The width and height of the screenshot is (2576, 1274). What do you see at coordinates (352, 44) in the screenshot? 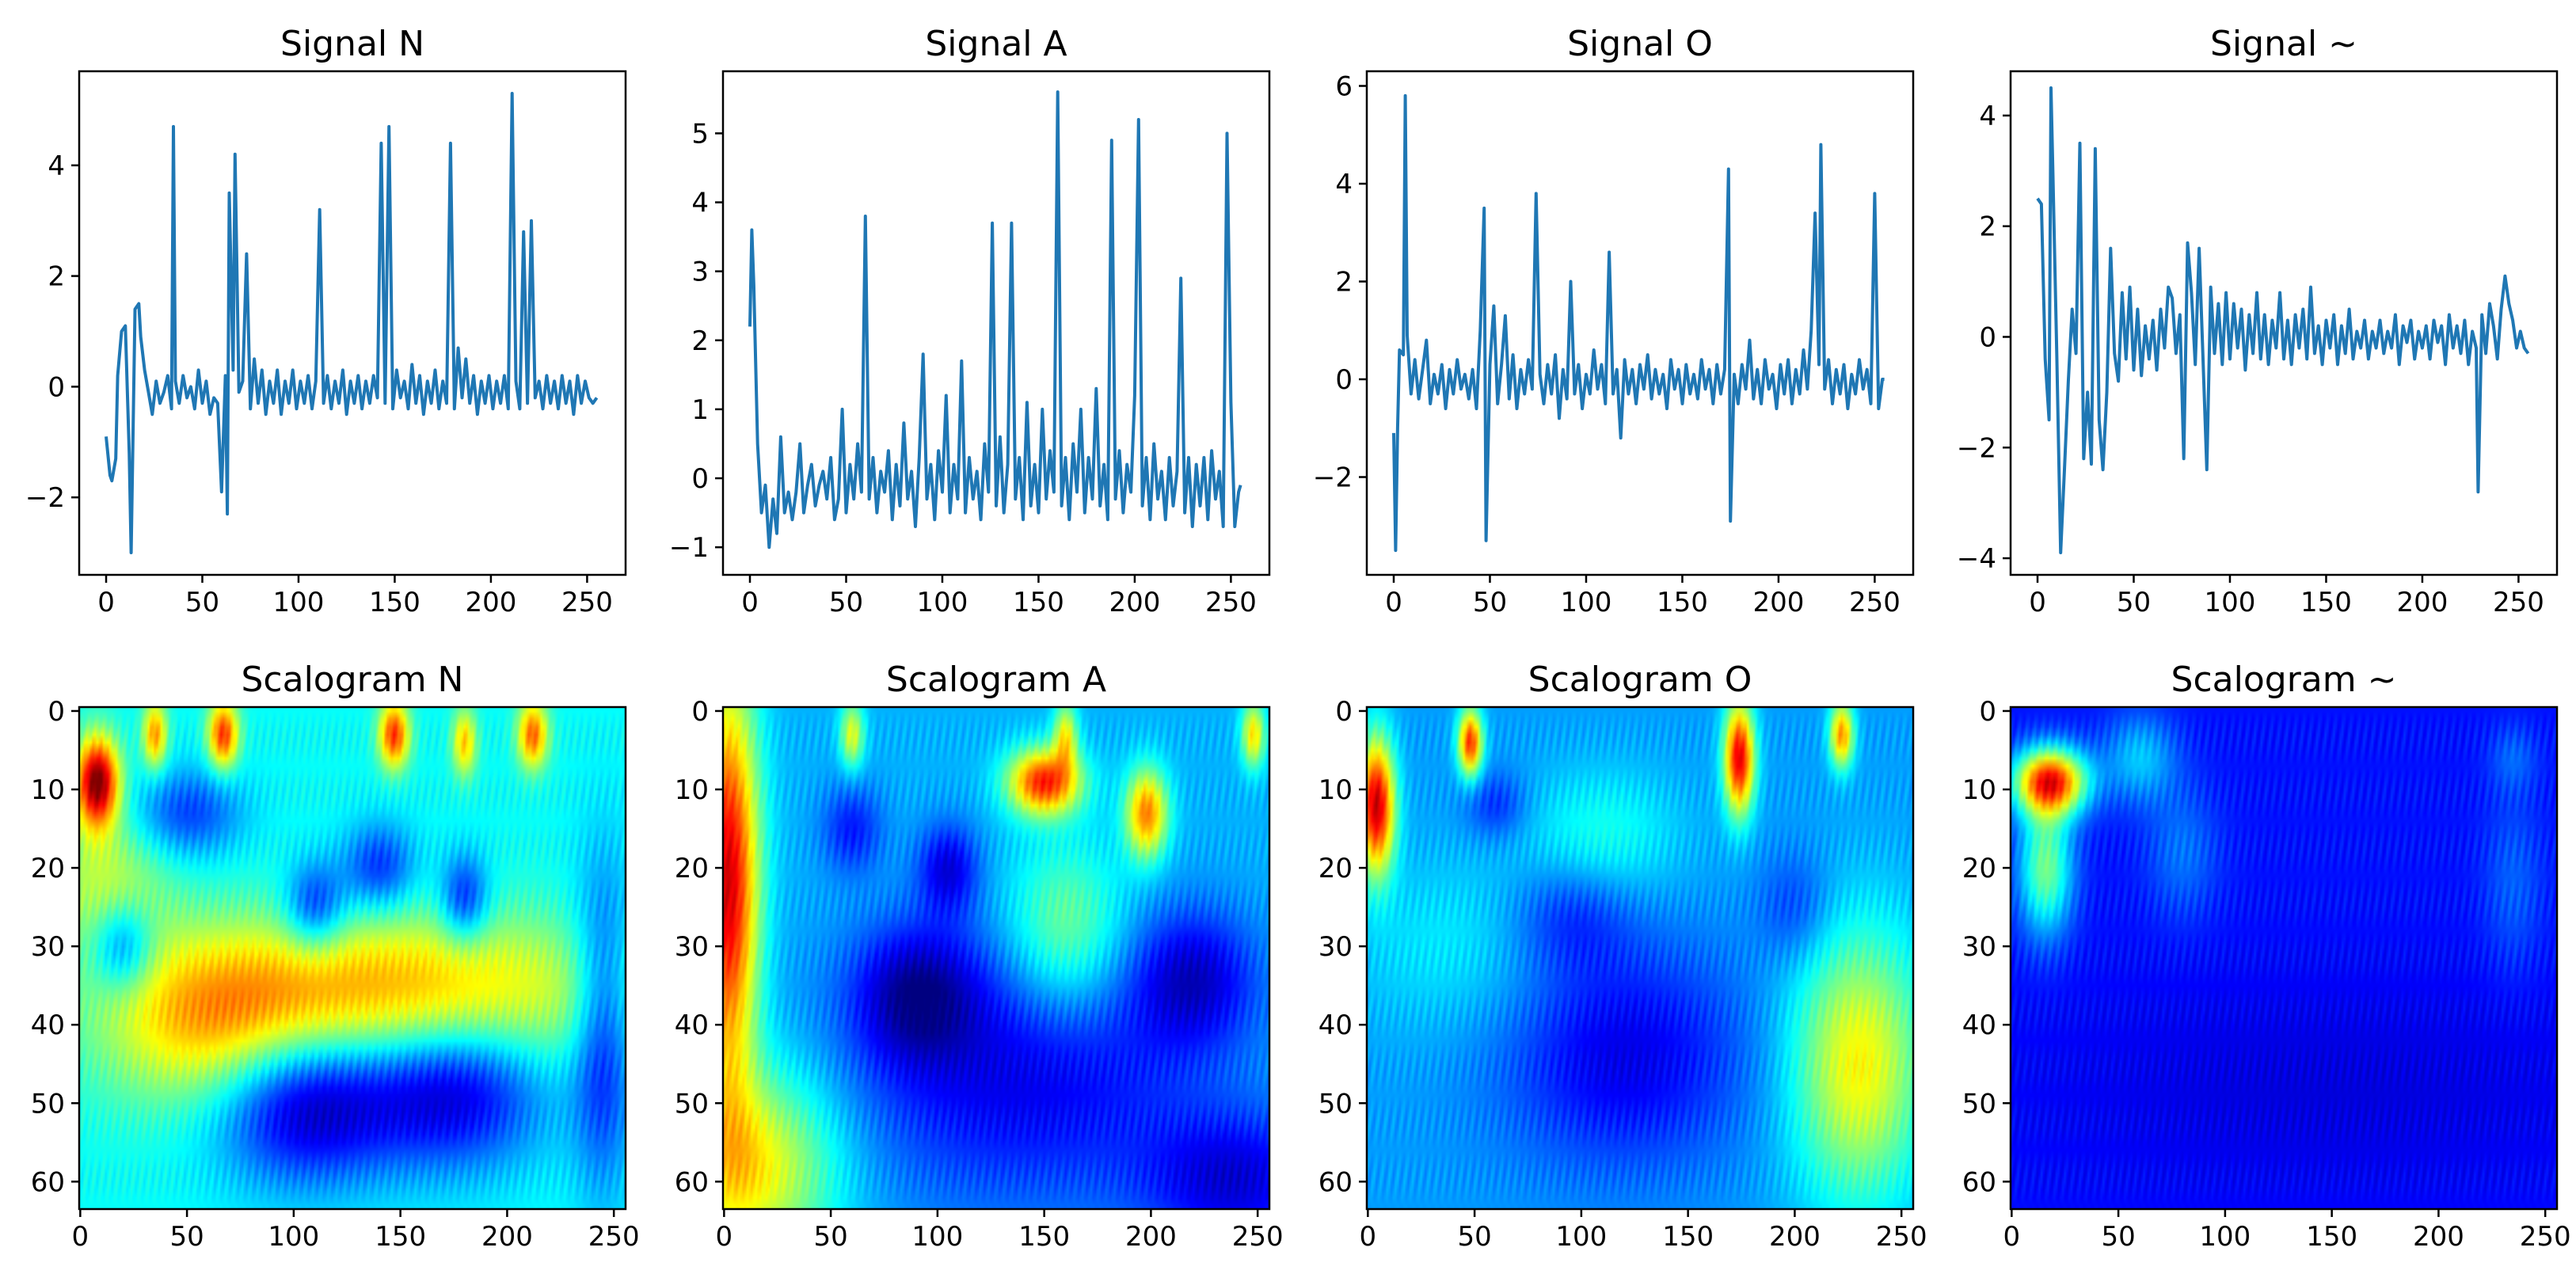
I see `chart-title: Signal N` at bounding box center [352, 44].